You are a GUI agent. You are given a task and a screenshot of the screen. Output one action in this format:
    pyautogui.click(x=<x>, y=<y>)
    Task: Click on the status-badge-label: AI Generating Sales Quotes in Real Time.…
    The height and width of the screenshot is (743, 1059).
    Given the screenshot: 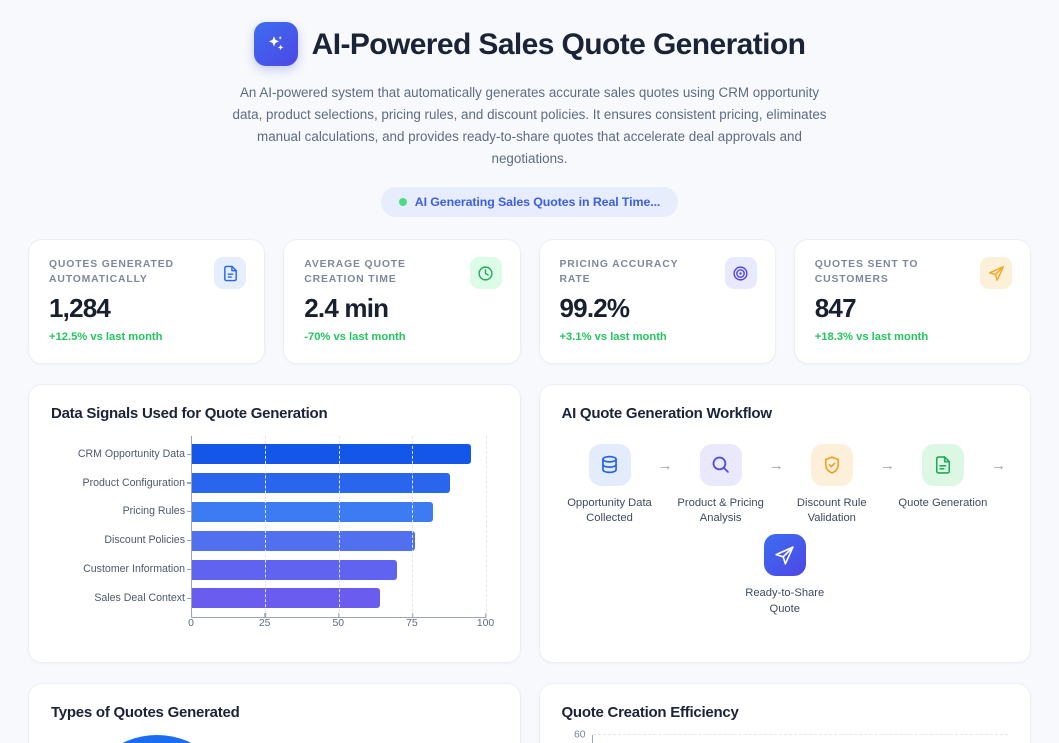 What is the action you would take?
    pyautogui.click(x=537, y=202)
    